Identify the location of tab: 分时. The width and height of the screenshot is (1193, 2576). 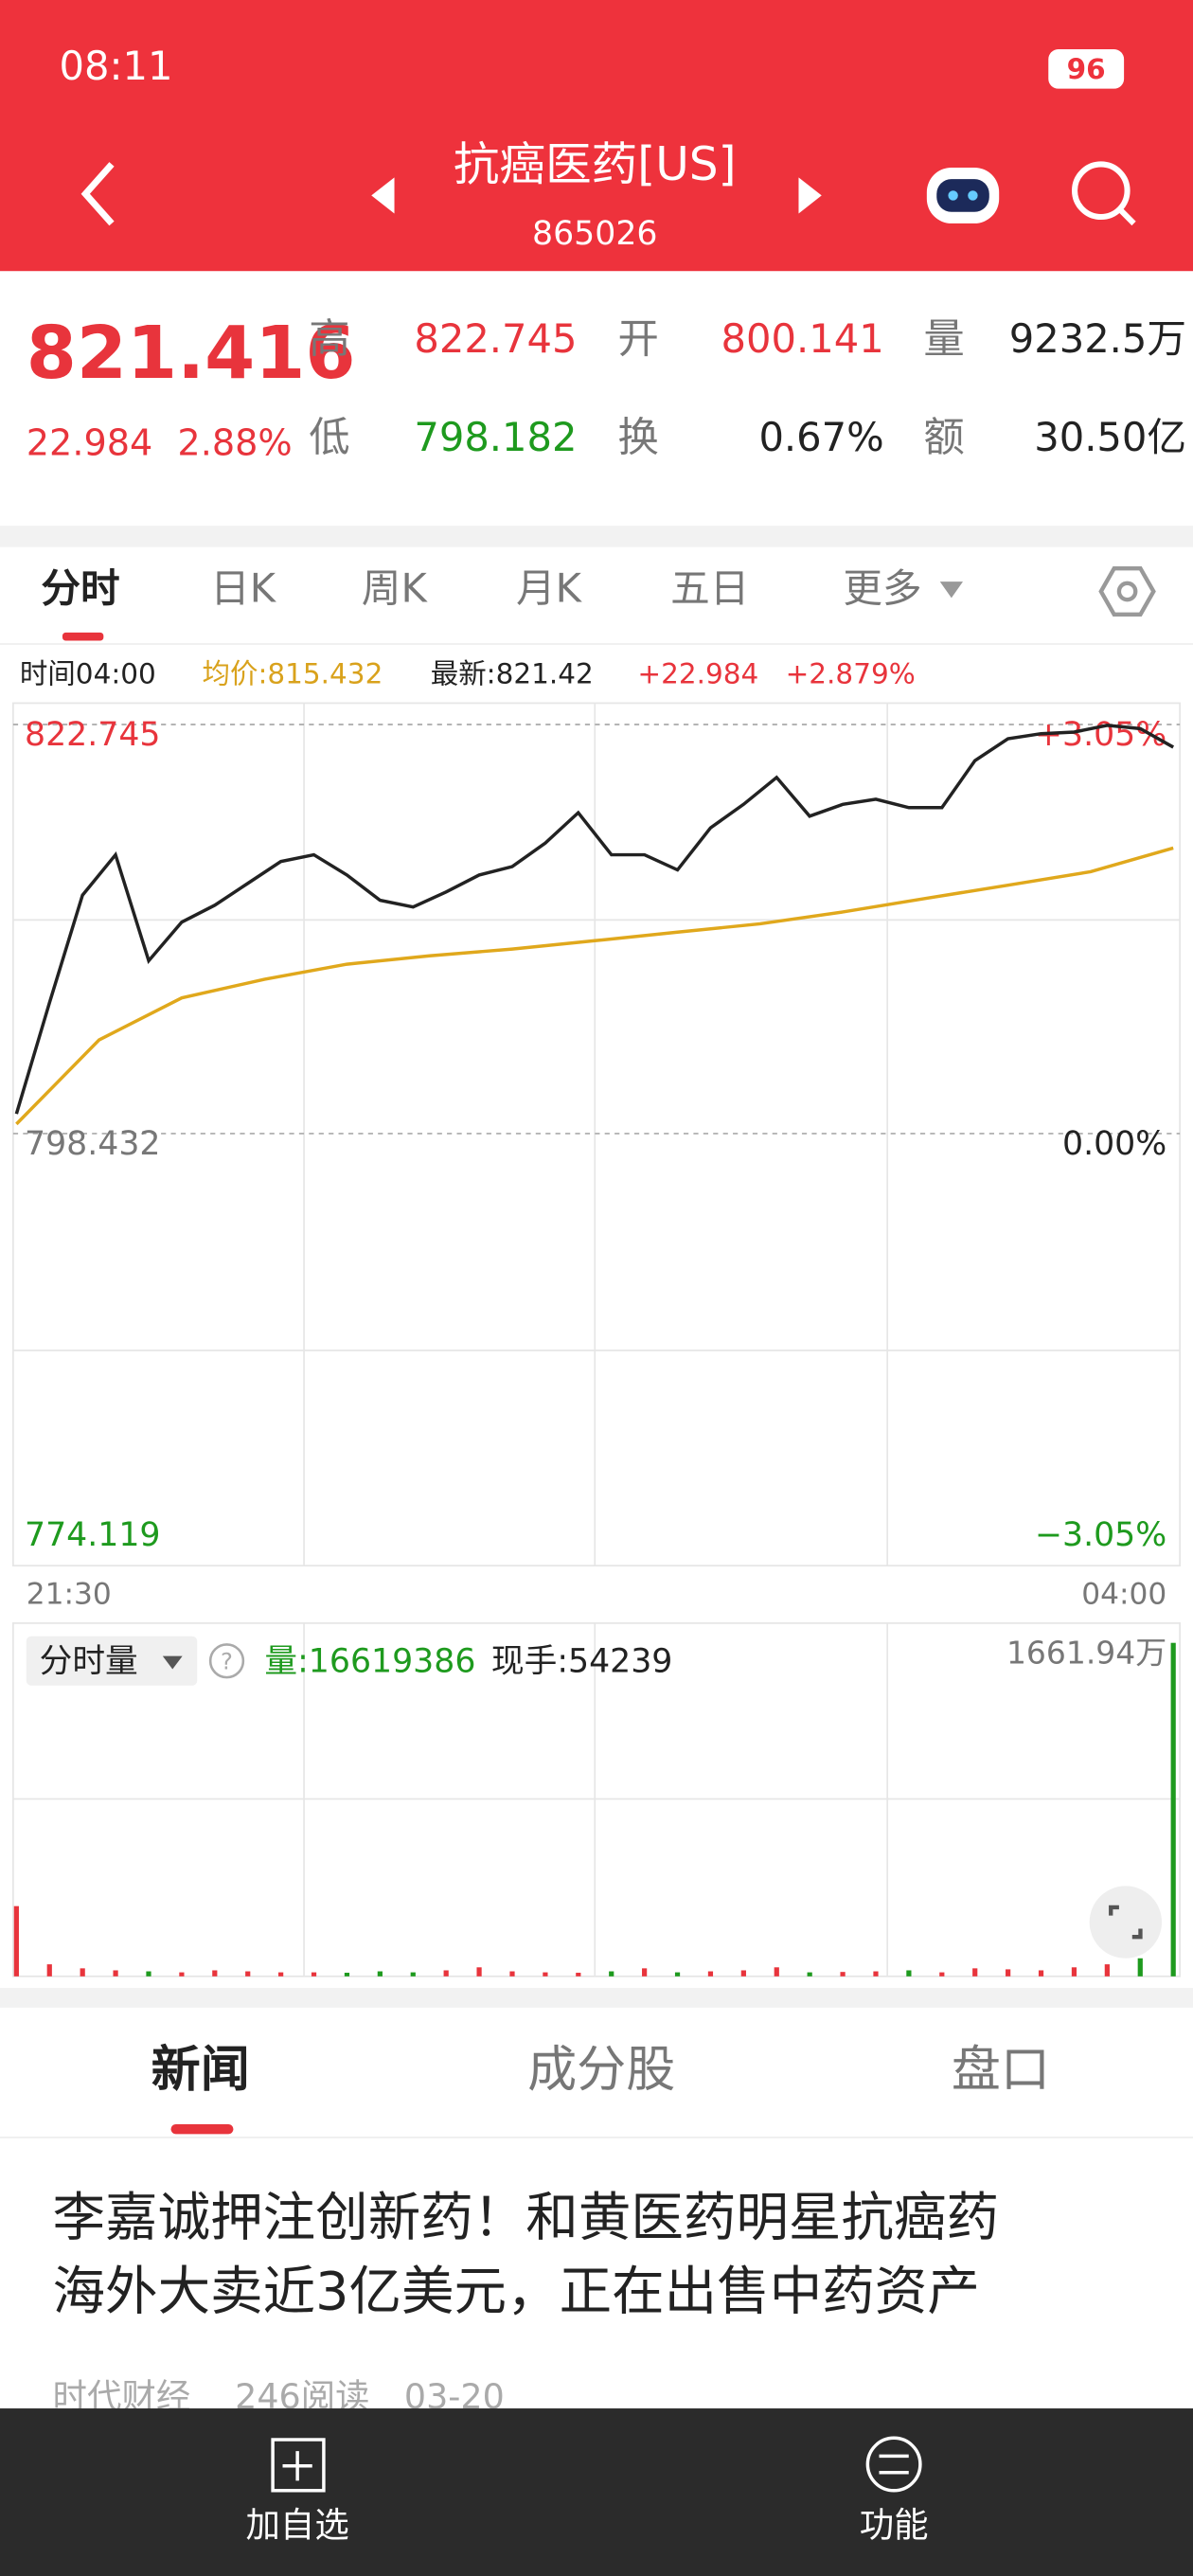
(80, 587).